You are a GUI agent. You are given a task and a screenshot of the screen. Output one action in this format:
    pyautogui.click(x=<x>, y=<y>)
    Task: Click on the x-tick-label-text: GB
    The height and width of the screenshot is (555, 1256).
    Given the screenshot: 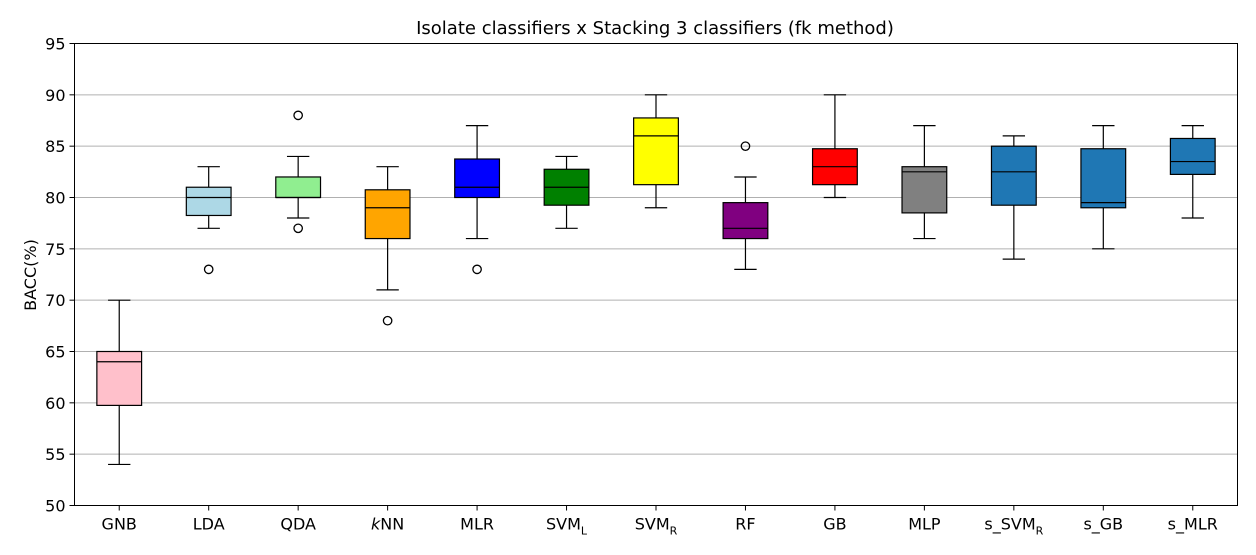 What is the action you would take?
    pyautogui.click(x=834, y=524)
    